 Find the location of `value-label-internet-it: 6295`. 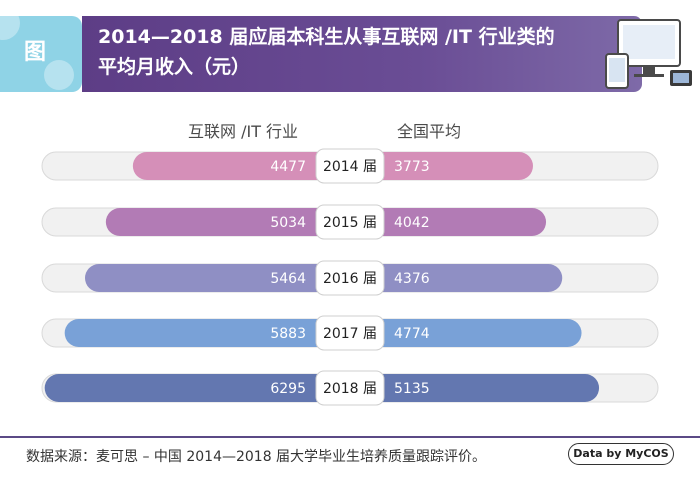

value-label-internet-it: 6295 is located at coordinates (288, 389).